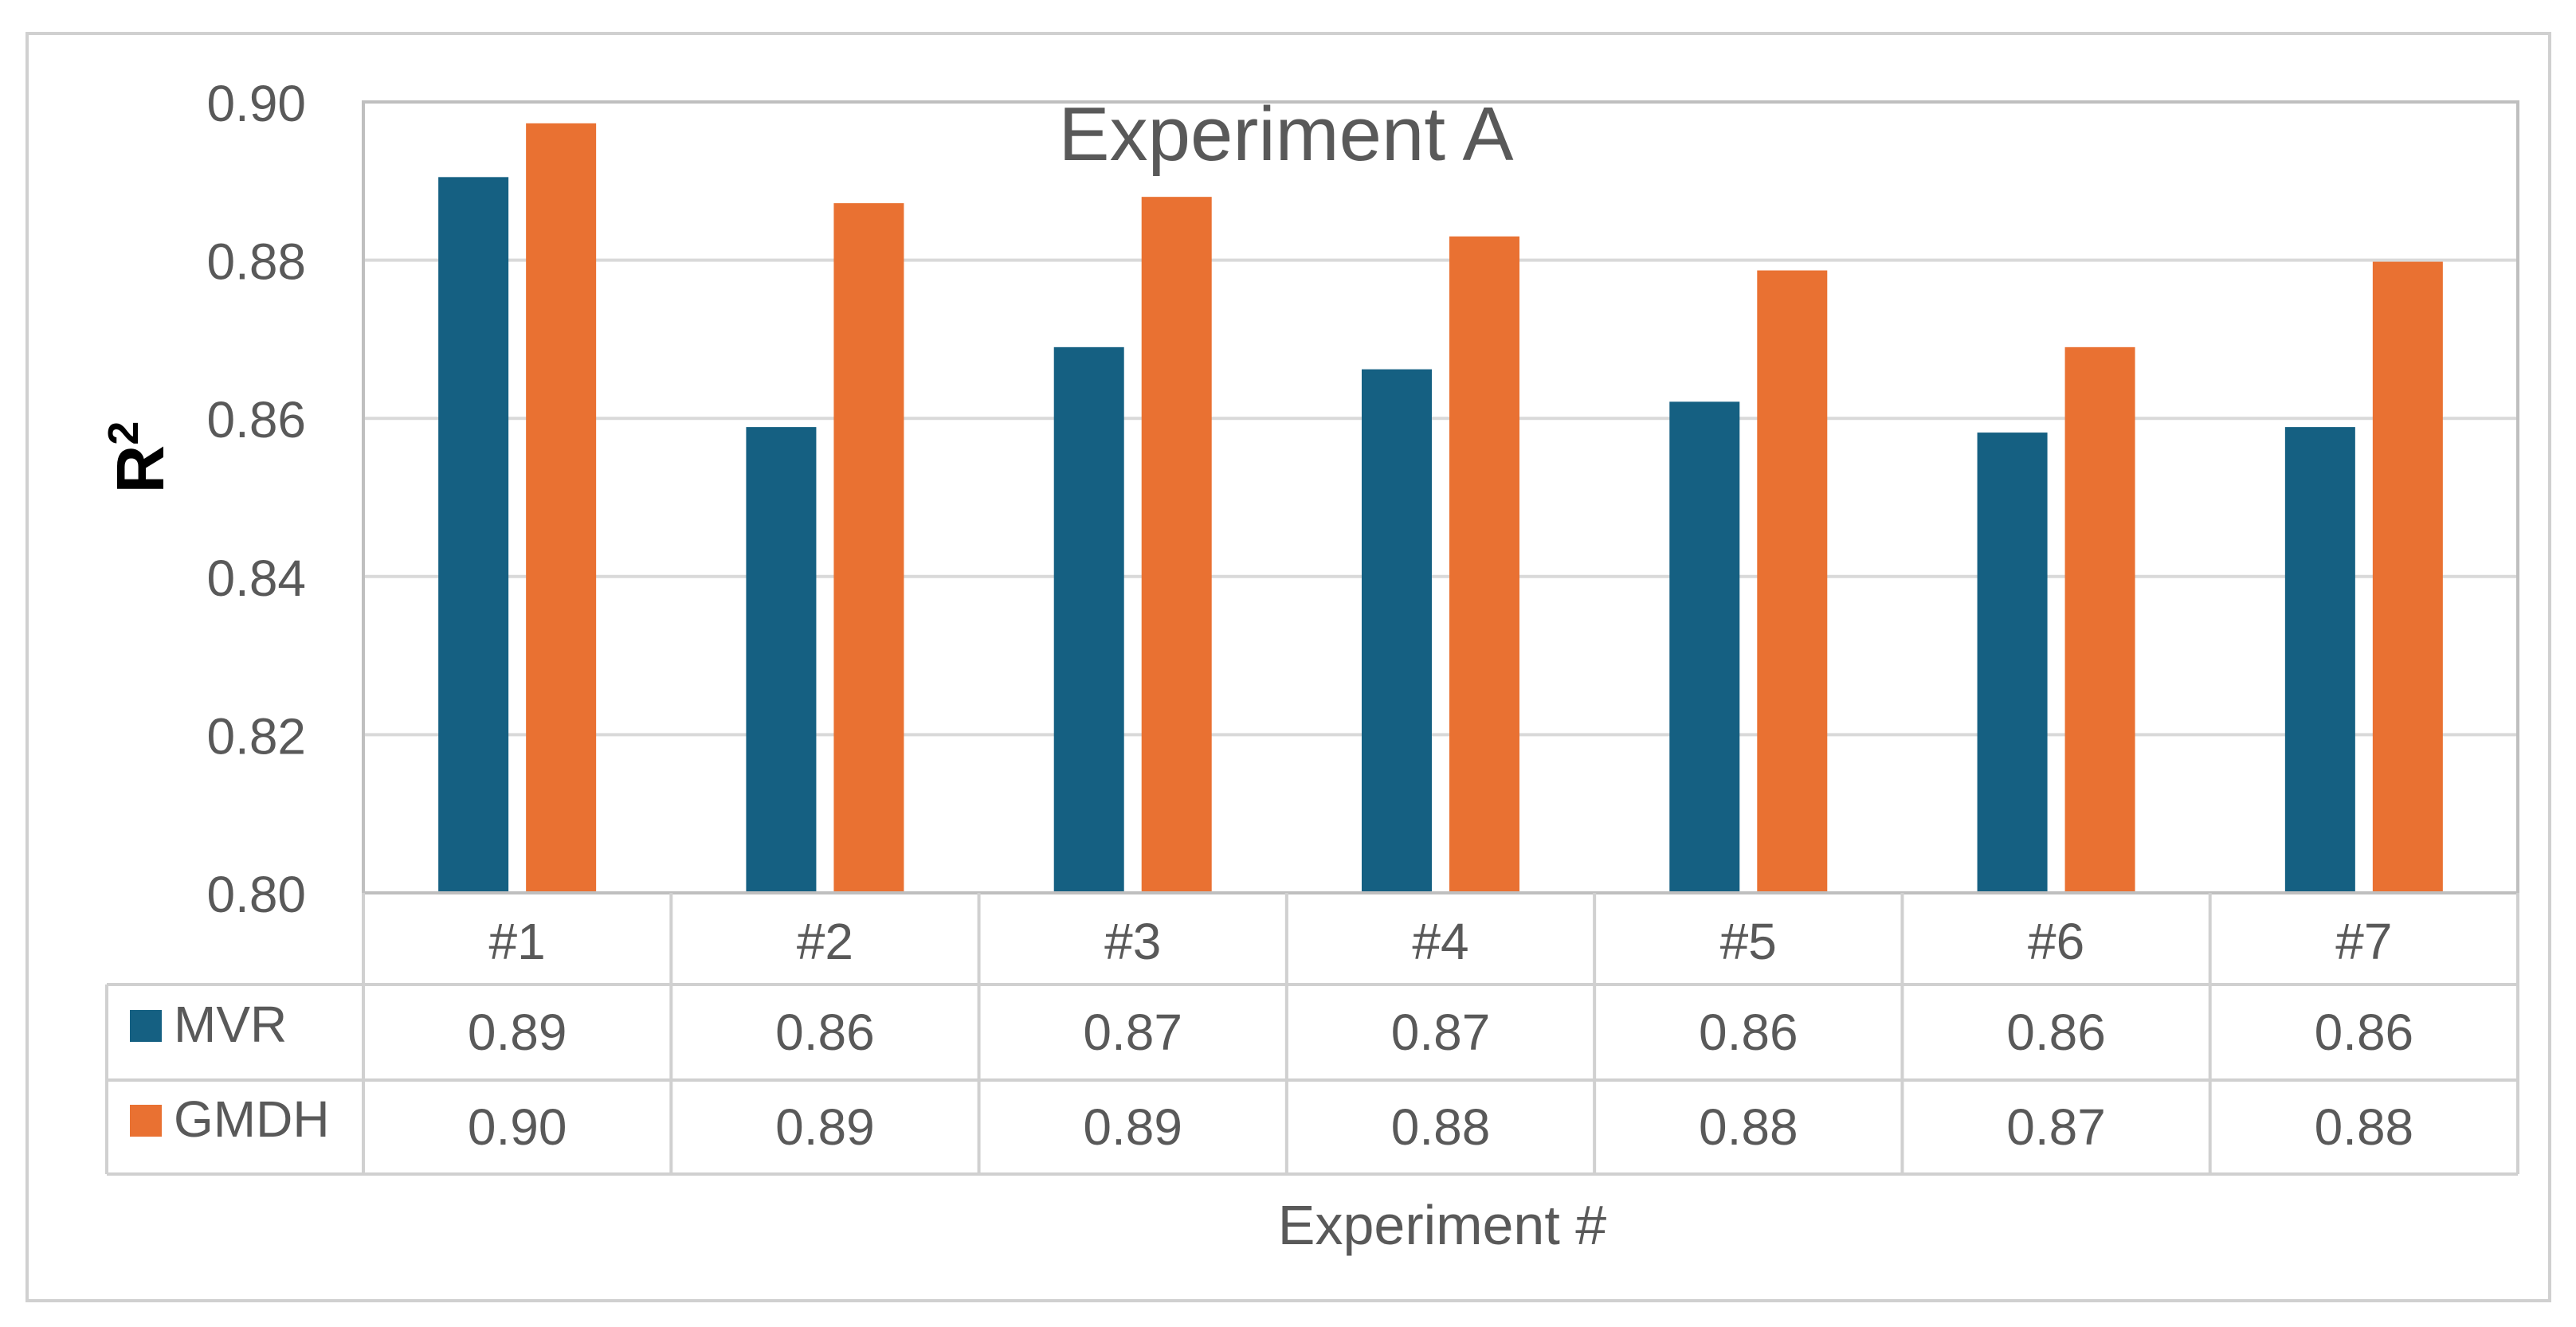 This screenshot has height=1327, width=2576. I want to click on y-tick-label: 0.88, so click(256, 262).